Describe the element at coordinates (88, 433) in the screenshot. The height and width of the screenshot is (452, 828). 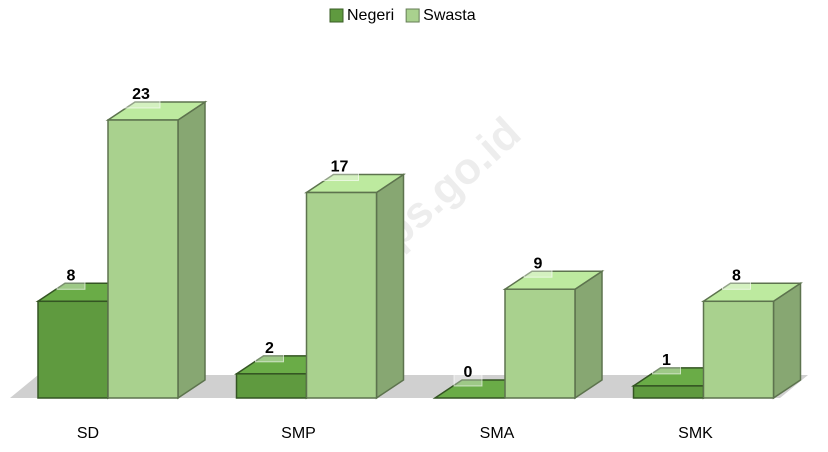
I see `x-tick-label: SD` at that location.